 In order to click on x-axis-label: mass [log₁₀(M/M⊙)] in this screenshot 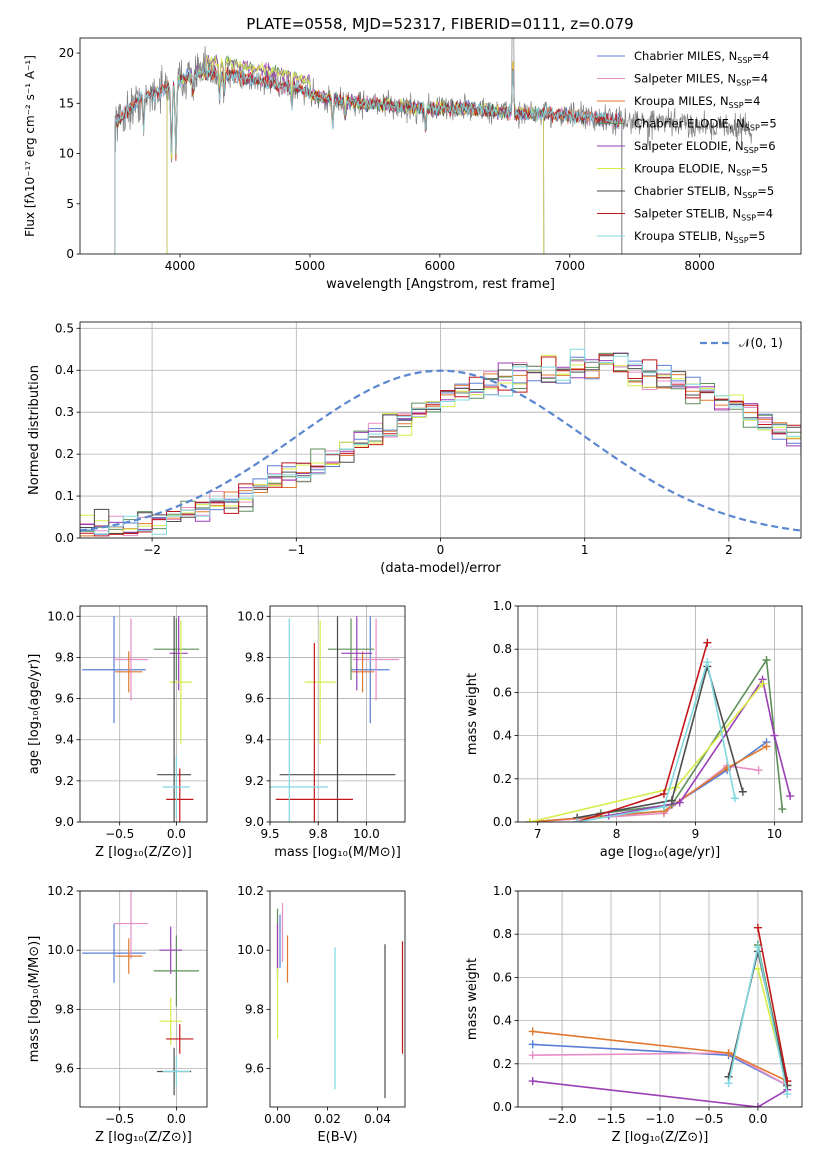, I will do `click(337, 852)`.